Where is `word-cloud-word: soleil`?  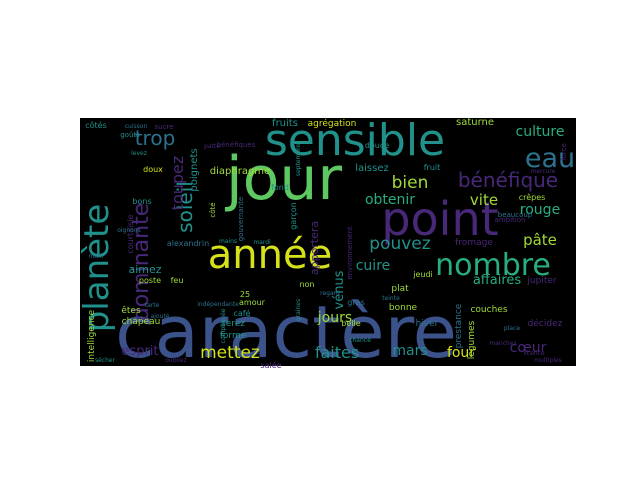
word-cloud-word: soleil is located at coordinates (185, 207).